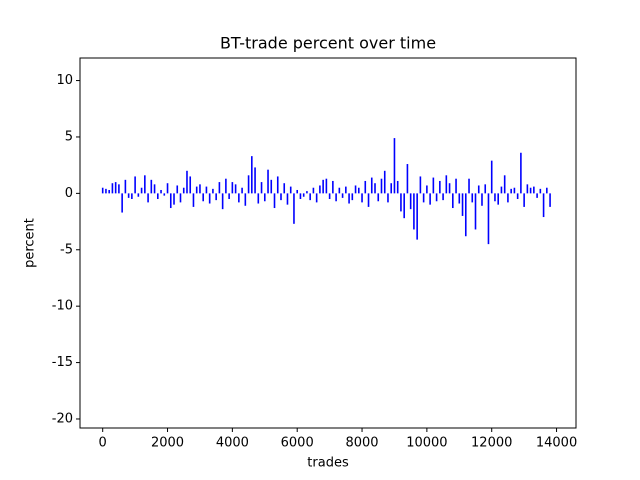 The height and width of the screenshot is (480, 640). What do you see at coordinates (69, 193) in the screenshot?
I see `y-tick-label: 0` at bounding box center [69, 193].